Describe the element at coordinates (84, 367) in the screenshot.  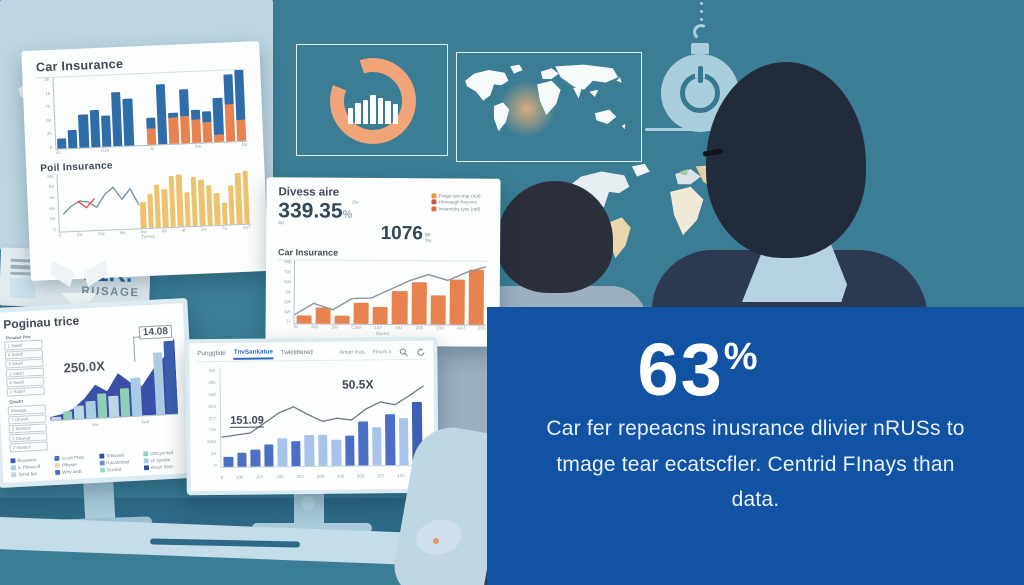
I see `annotation-value: 250.0X` at that location.